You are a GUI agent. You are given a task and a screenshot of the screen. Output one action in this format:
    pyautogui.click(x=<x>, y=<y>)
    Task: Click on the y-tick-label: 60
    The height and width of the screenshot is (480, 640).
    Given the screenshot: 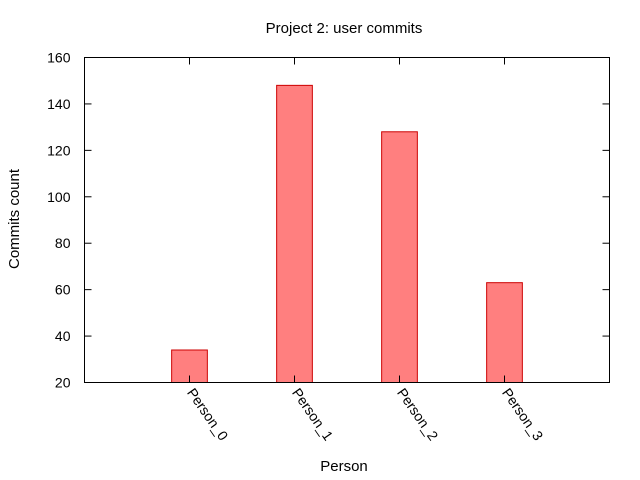 What is the action you would take?
    pyautogui.click(x=63, y=290)
    